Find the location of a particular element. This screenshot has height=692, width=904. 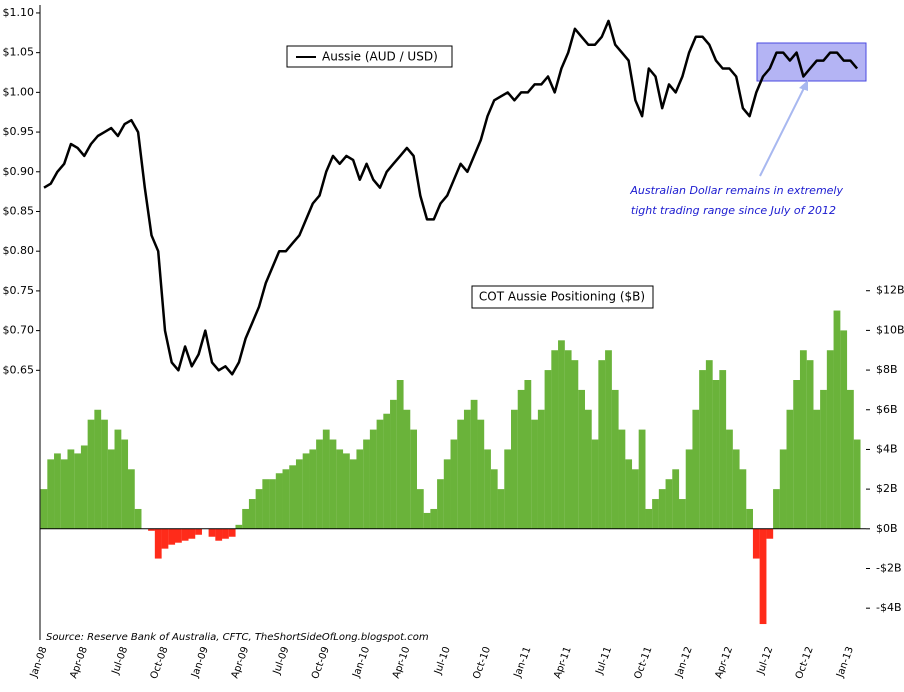

y2-tick-label: -$2B is located at coordinates (889, 567).